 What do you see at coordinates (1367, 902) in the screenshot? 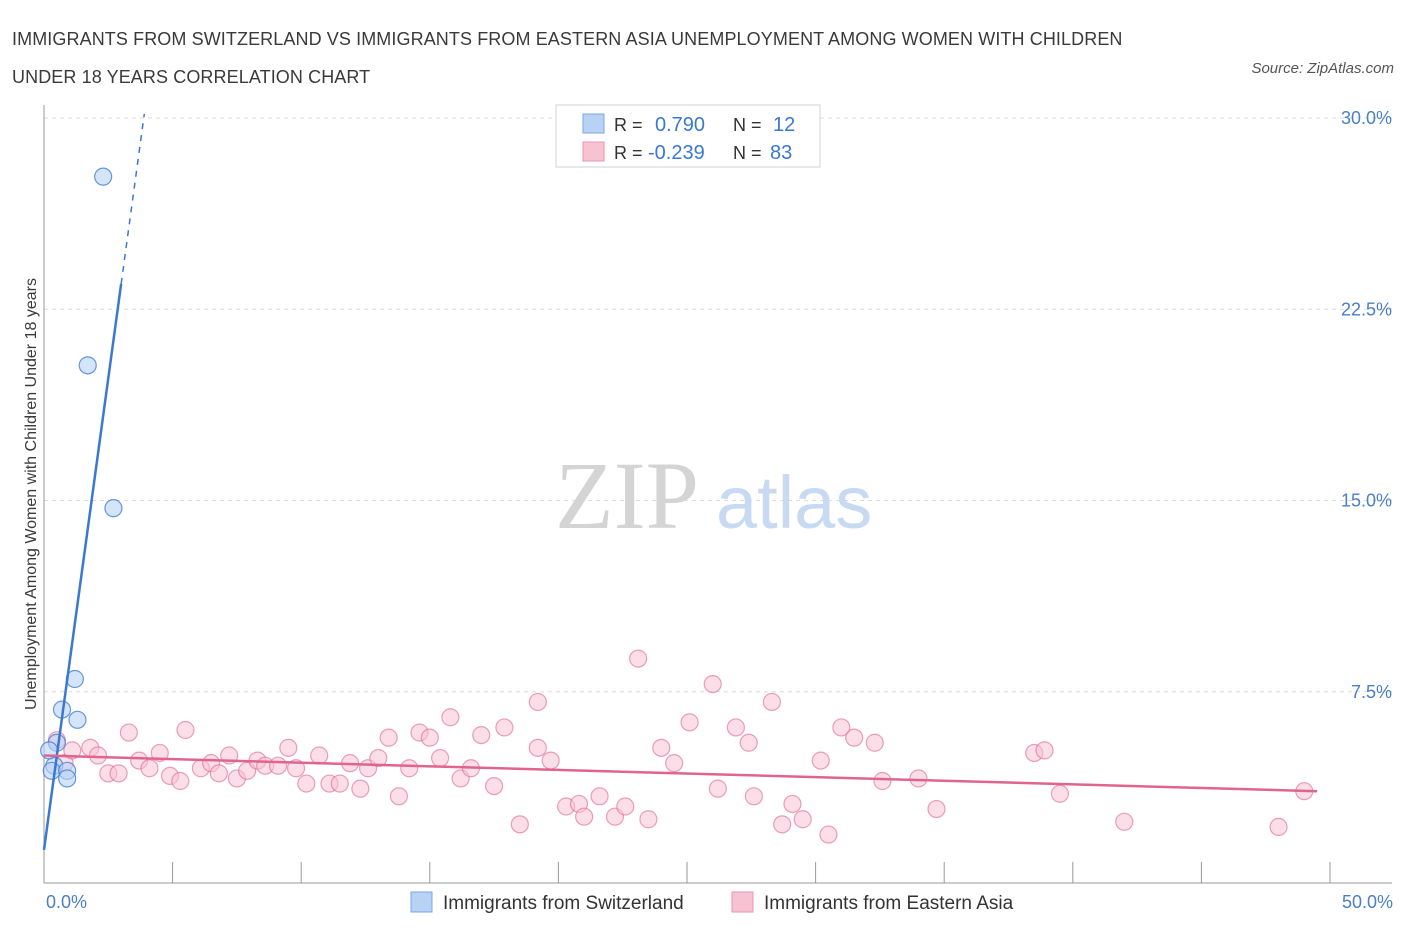
I see `x-tick-label-max: 50.0%` at bounding box center [1367, 902].